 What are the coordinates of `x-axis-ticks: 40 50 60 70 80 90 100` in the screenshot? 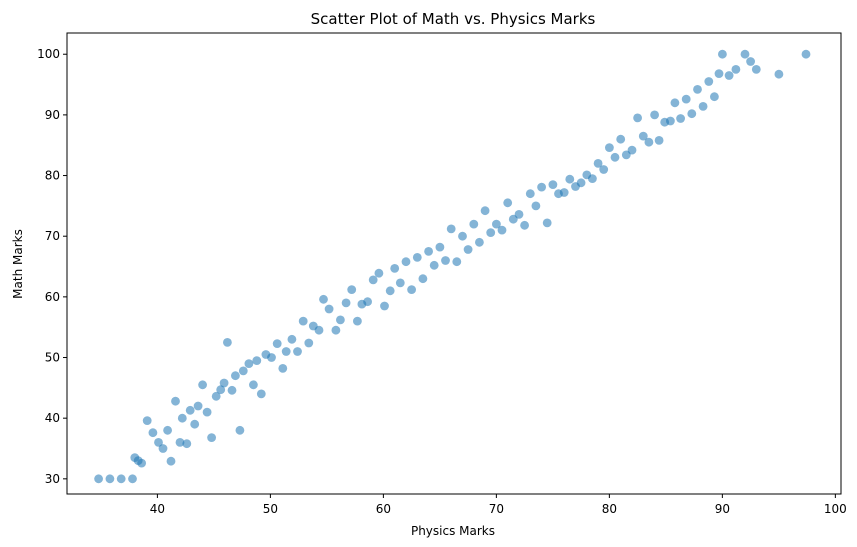 It's located at (498, 505).